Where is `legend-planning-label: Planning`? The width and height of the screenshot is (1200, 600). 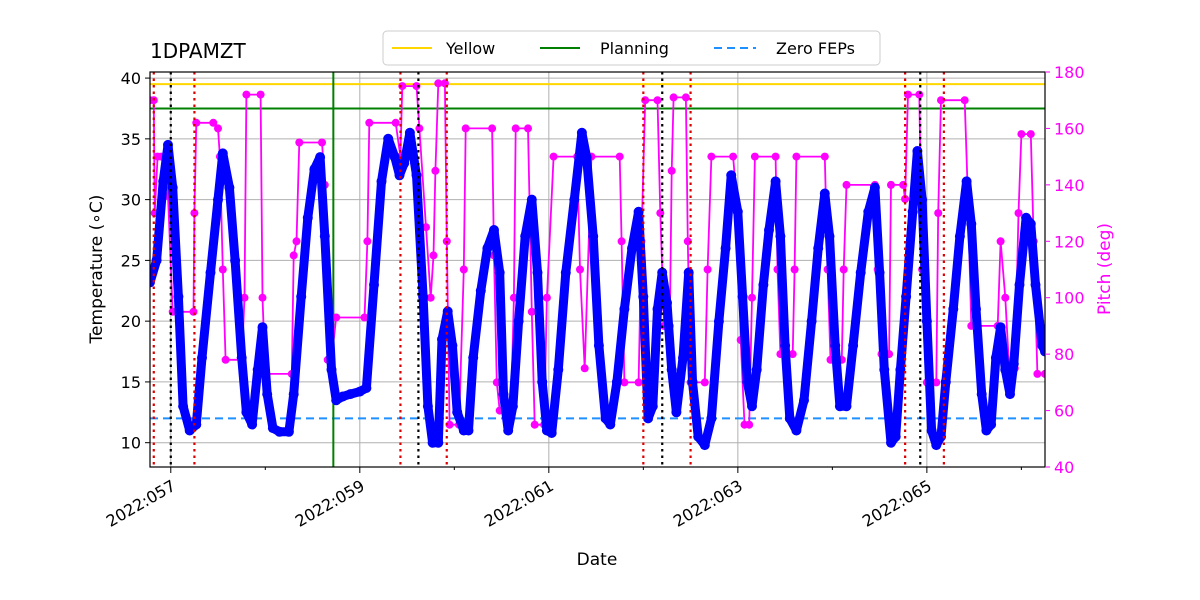
legend-planning-label: Planning is located at coordinates (634, 48).